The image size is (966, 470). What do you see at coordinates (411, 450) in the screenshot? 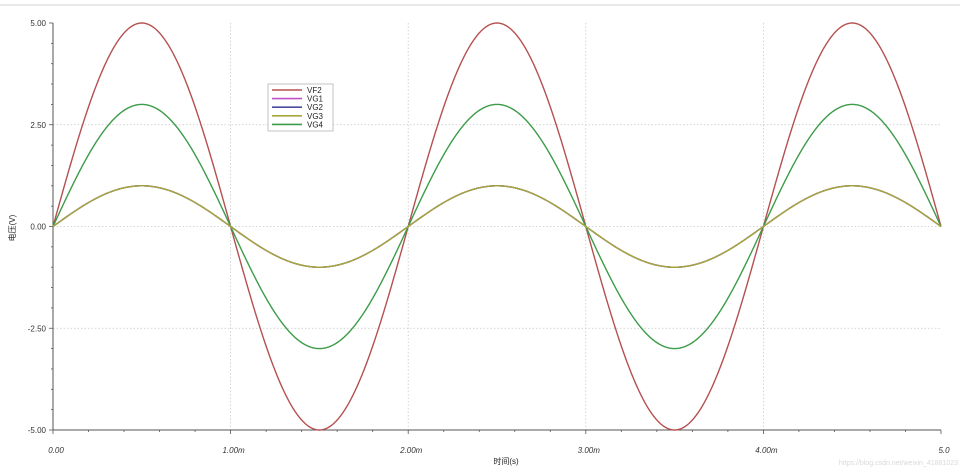
I see `x-tick-label: 2.00m` at bounding box center [411, 450].